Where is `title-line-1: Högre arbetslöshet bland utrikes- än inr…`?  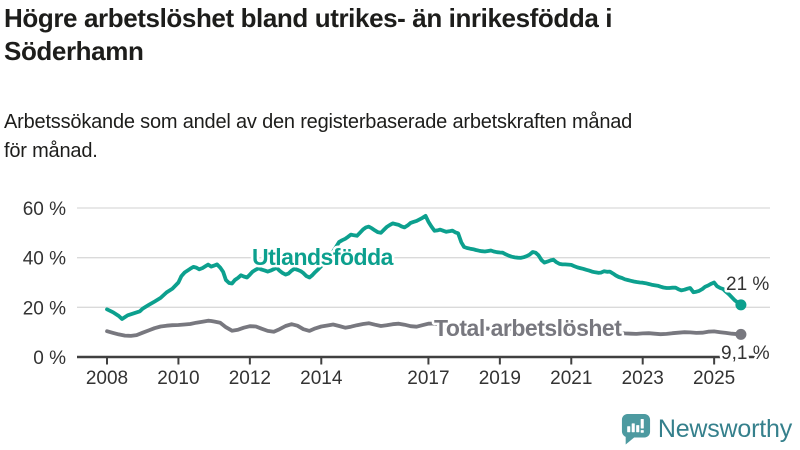 title-line-1: Högre arbetslöshet bland utrikes- än inr… is located at coordinates (308, 18).